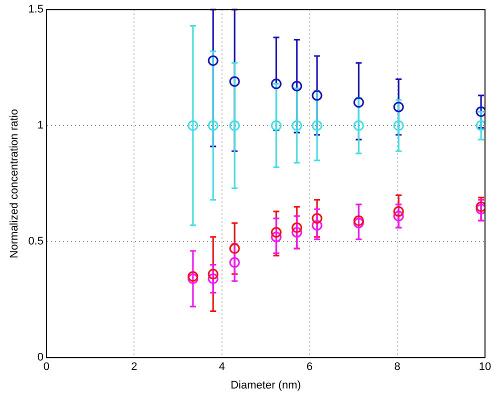 The width and height of the screenshot is (497, 398). What do you see at coordinates (265, 385) in the screenshot?
I see `x-axis-title: Diameter (nm)` at bounding box center [265, 385].